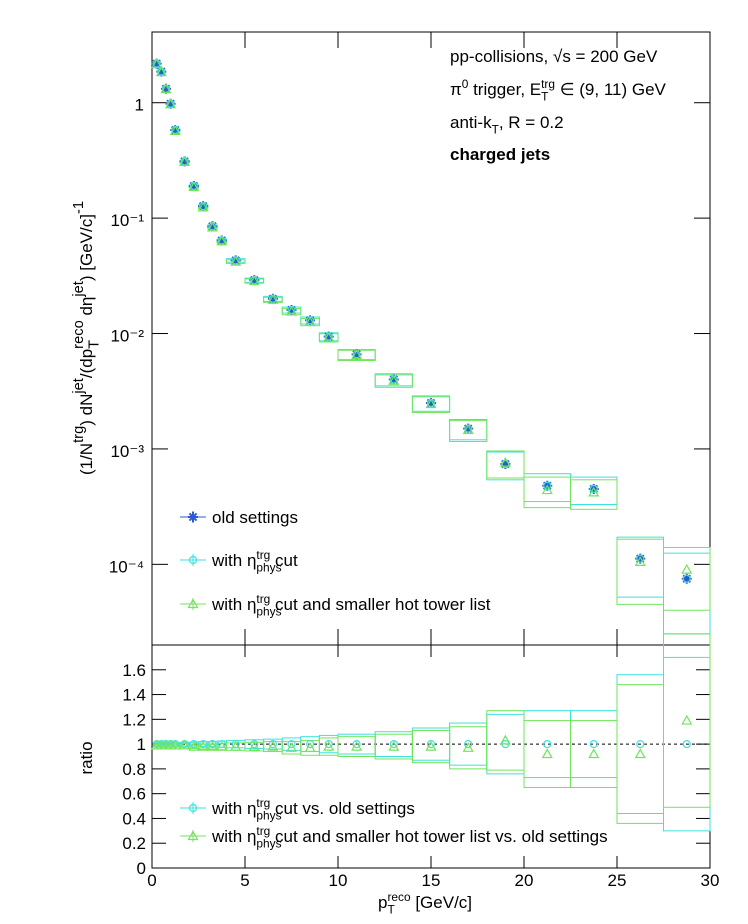 The image size is (748, 924). I want to click on text-part: ) dN, so click(86, 410).